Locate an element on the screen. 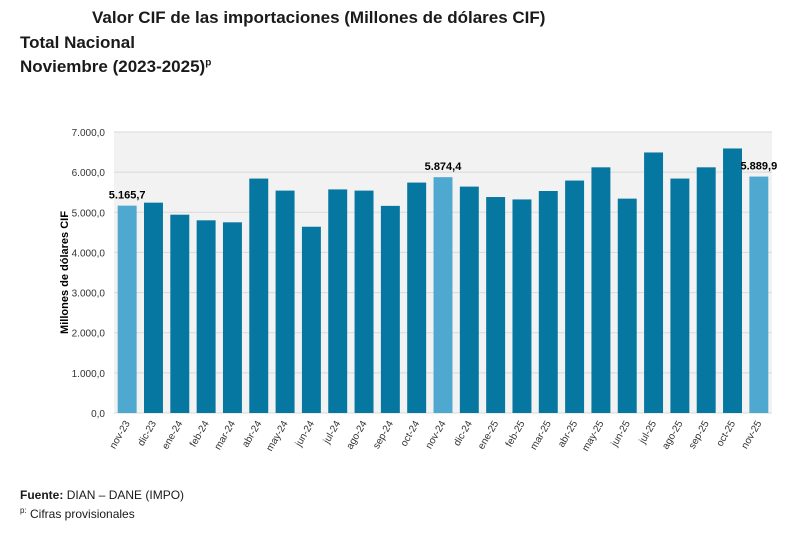 The image size is (800, 533). provisional-note-marker: p: is located at coordinates (23, 510).